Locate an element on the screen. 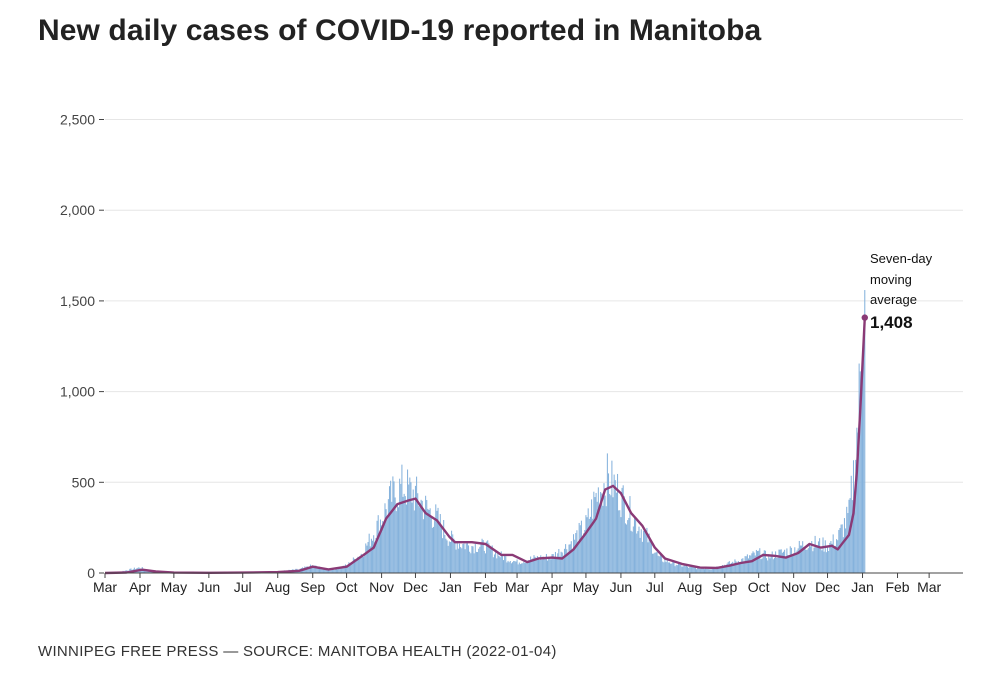  x-tick-label: May is located at coordinates (174, 587).